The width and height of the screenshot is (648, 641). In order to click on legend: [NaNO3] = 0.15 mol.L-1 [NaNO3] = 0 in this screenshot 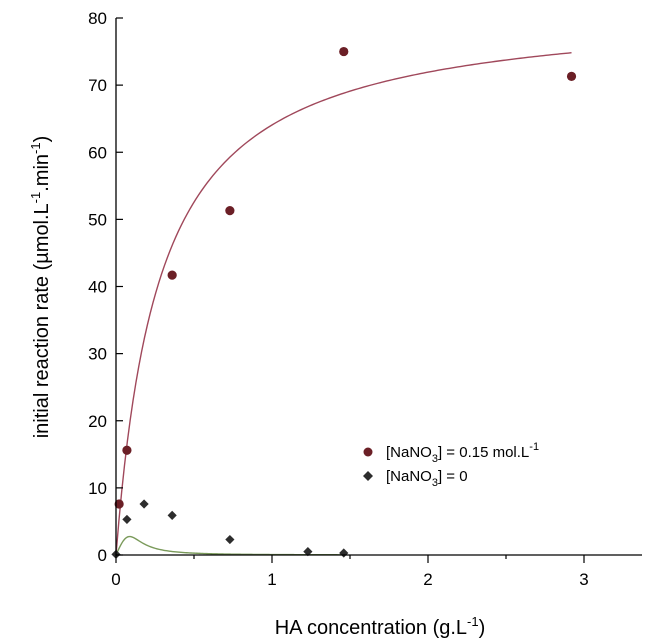, I will do `click(481, 460)`.